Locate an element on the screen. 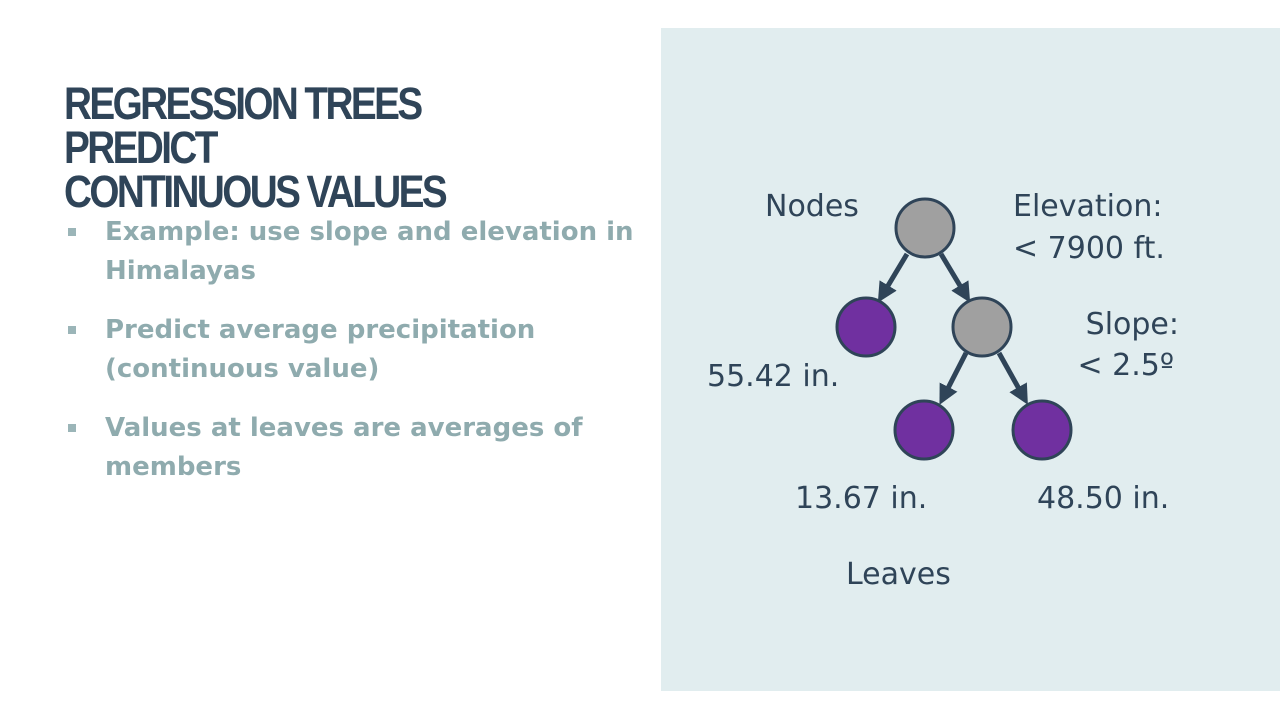  leaf-value-middle: 13.67 in. is located at coordinates (861, 498).